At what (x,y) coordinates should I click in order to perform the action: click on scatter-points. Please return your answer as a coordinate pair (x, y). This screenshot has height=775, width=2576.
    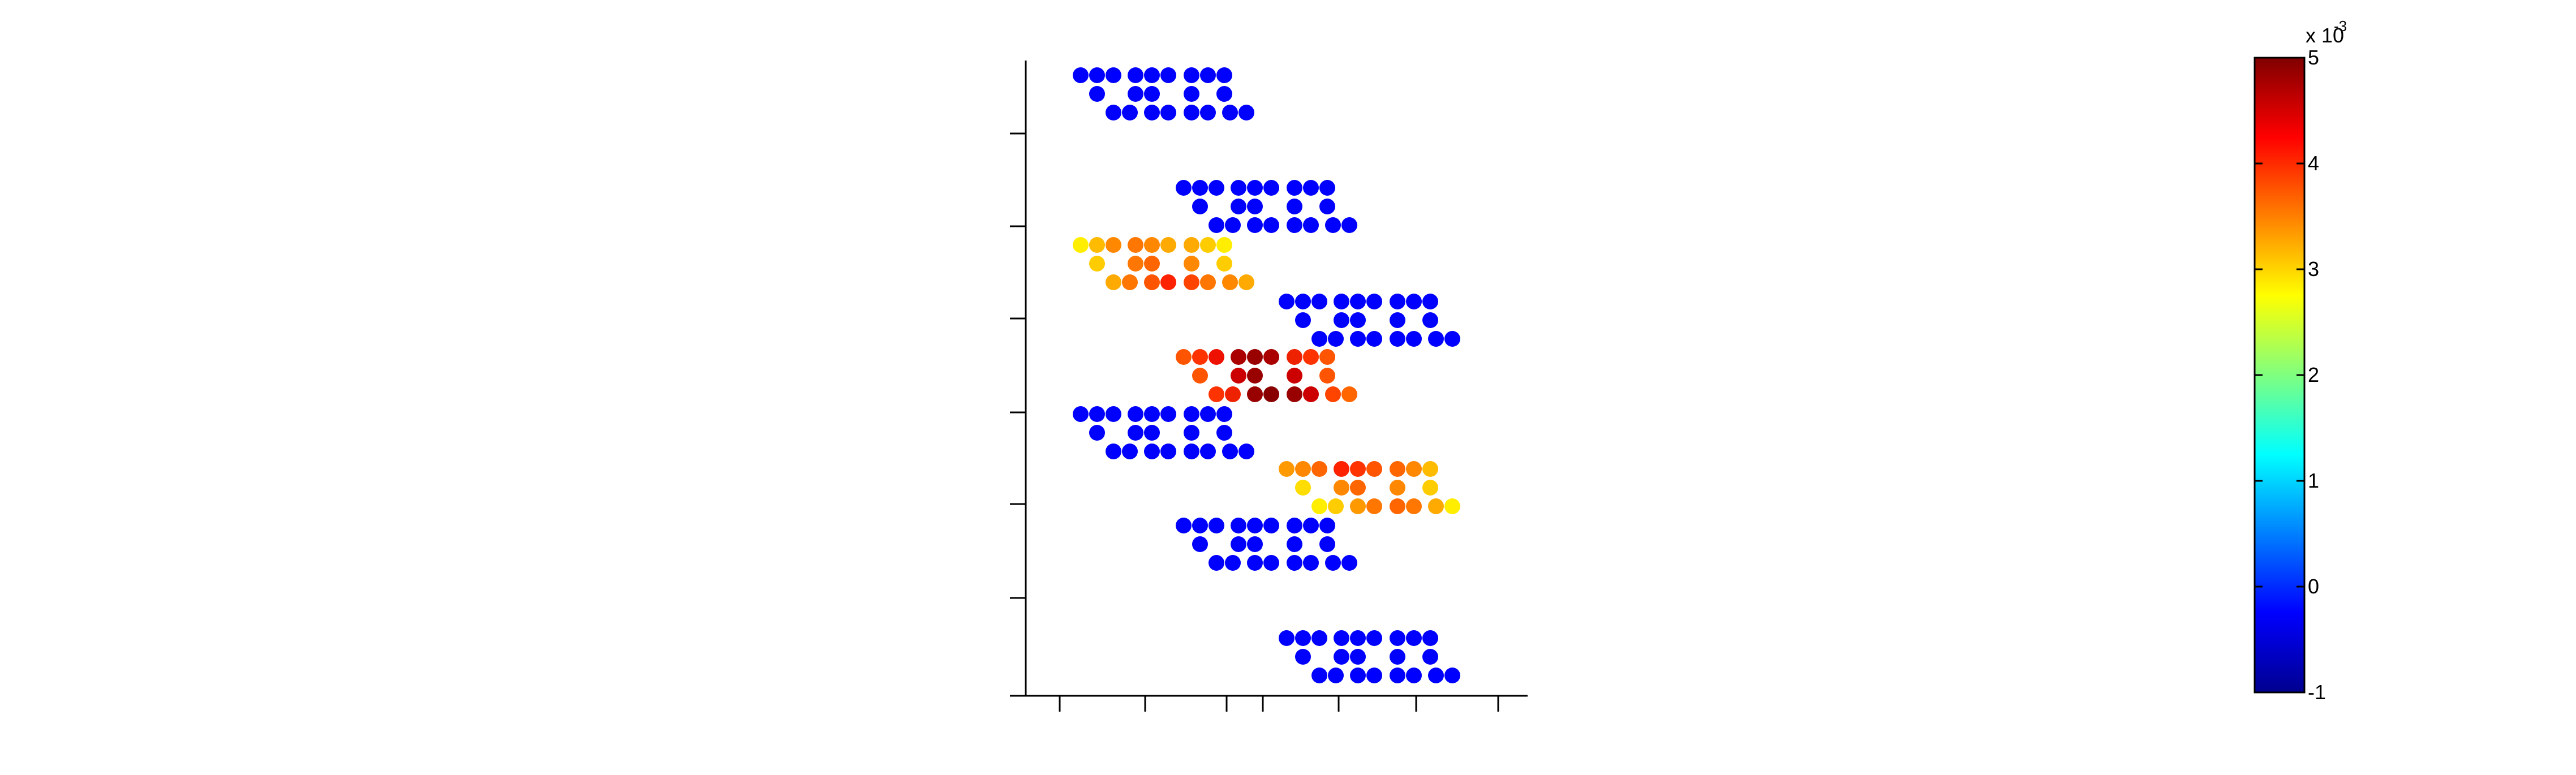
    Looking at the image, I should click on (1266, 375).